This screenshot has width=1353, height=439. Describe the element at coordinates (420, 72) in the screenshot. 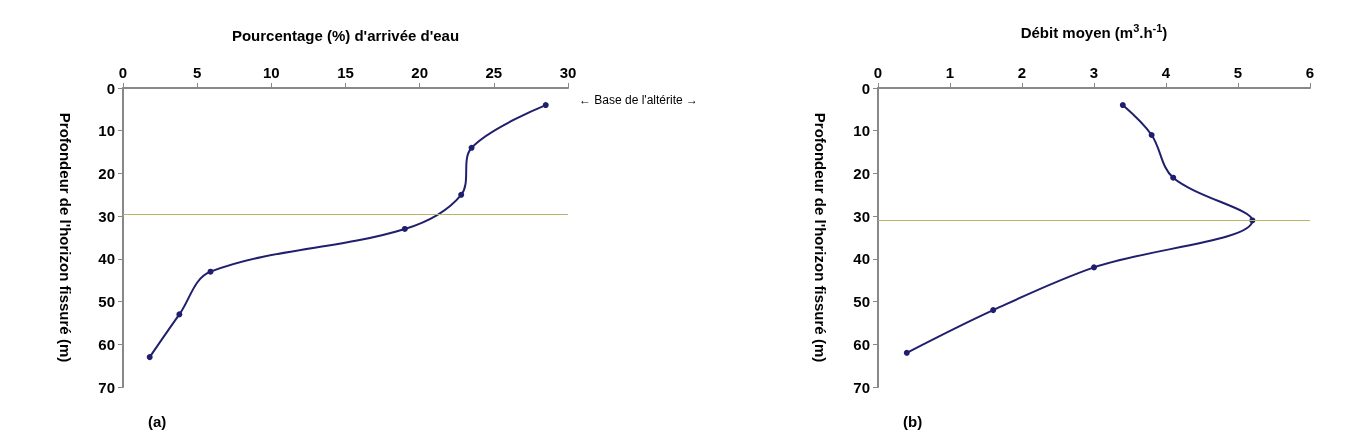

I see `x-tick-label: 20` at that location.